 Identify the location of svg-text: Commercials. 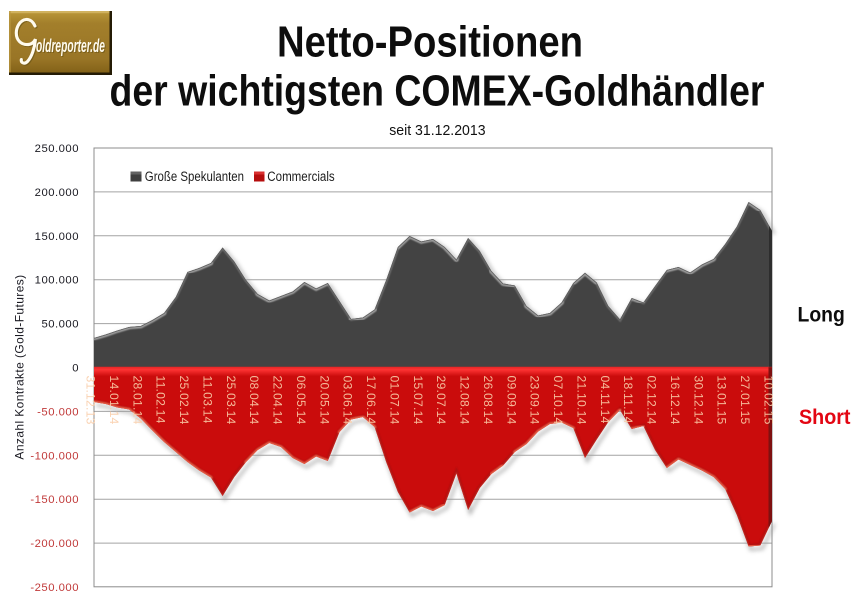
(301, 176).